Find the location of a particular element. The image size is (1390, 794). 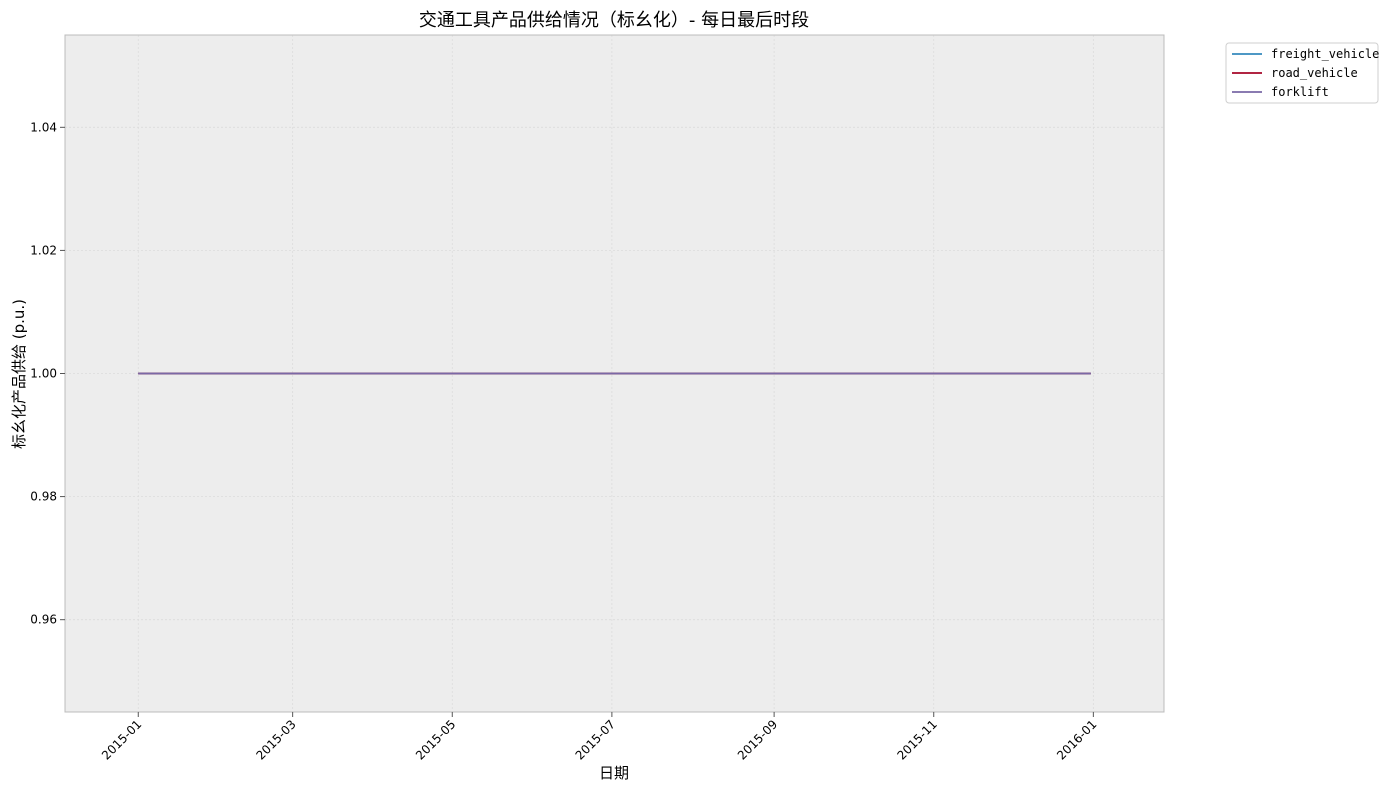

y-tick-label: 1.00 is located at coordinates (43, 374).